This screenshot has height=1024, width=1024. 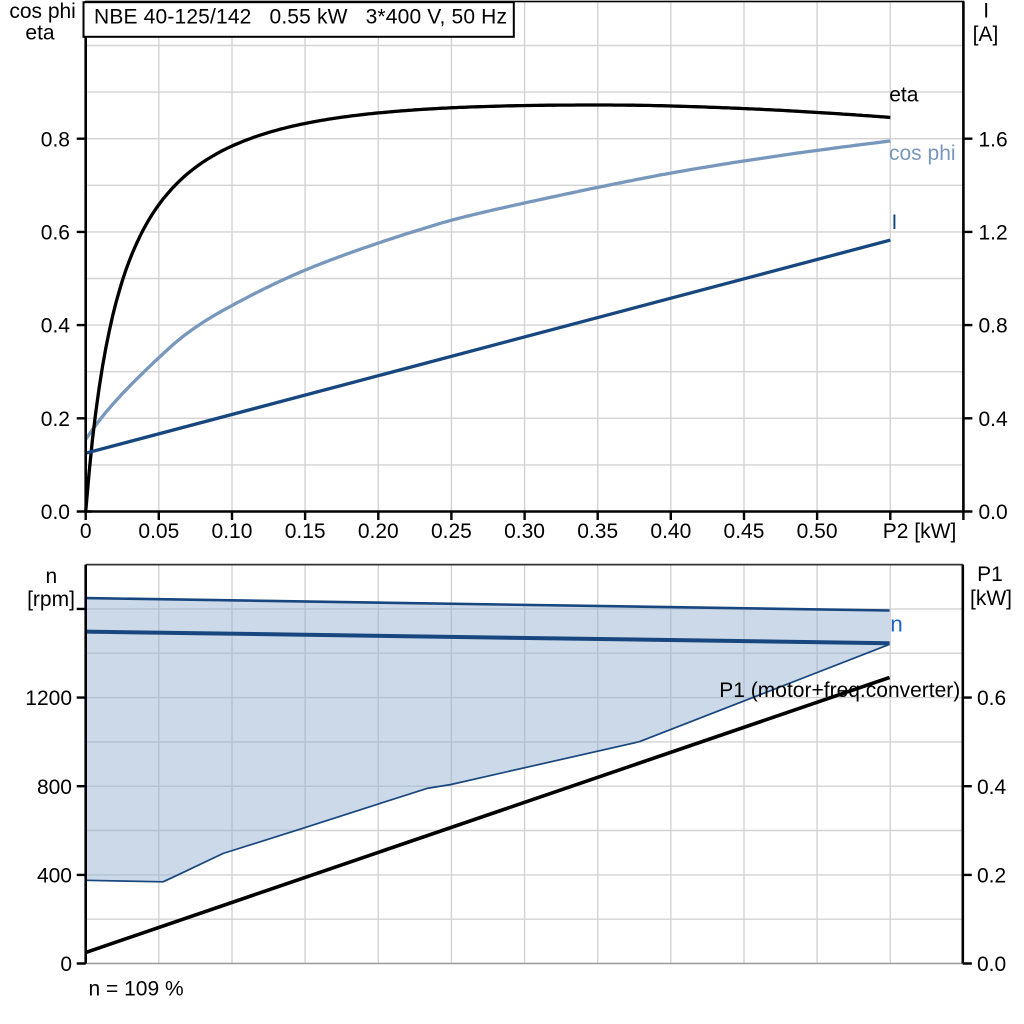 I want to click on svg-text: 0.30, so click(x=524, y=531).